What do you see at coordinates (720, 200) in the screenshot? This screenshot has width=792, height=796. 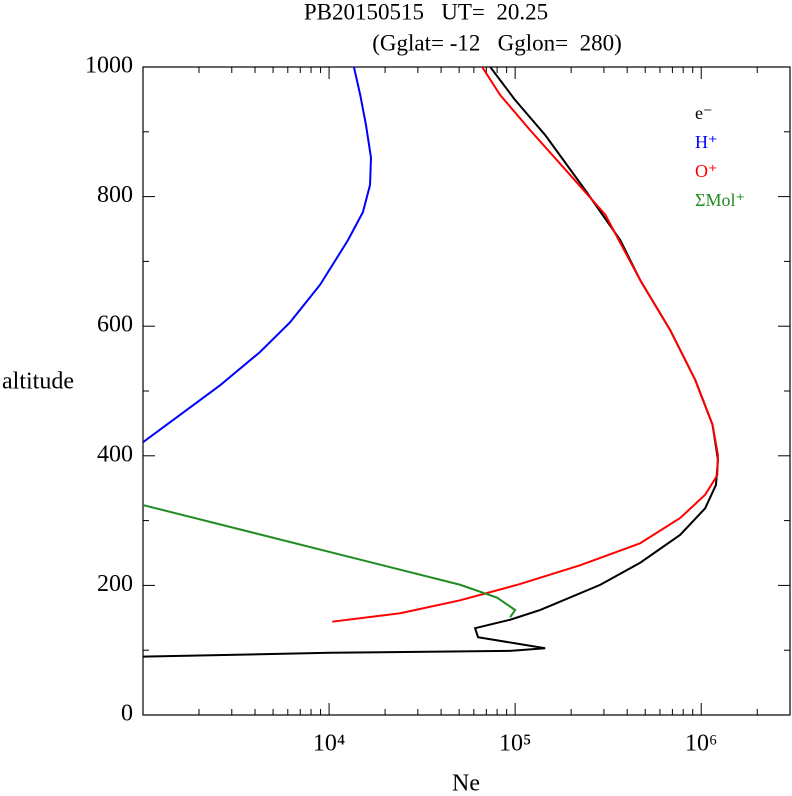 I see `legend-entry: ΣMol⁺` at bounding box center [720, 200].